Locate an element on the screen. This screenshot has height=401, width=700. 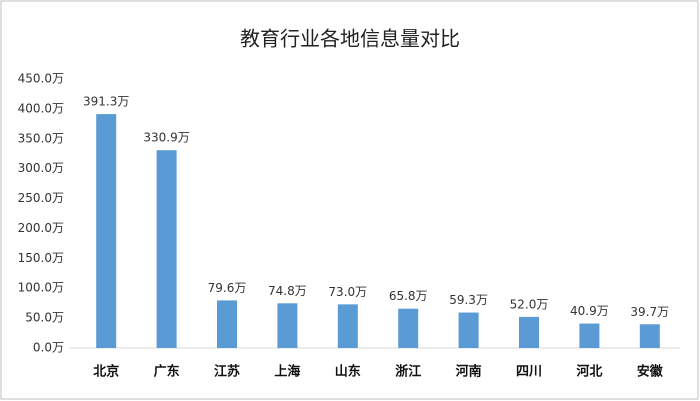
y-tick-label: 50.0万 is located at coordinates (44, 318).